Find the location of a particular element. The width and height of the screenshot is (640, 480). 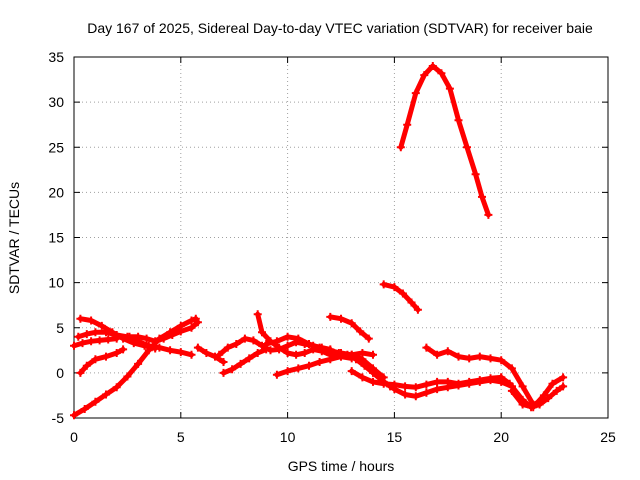

y-tick-label: 5 is located at coordinates (60, 328).